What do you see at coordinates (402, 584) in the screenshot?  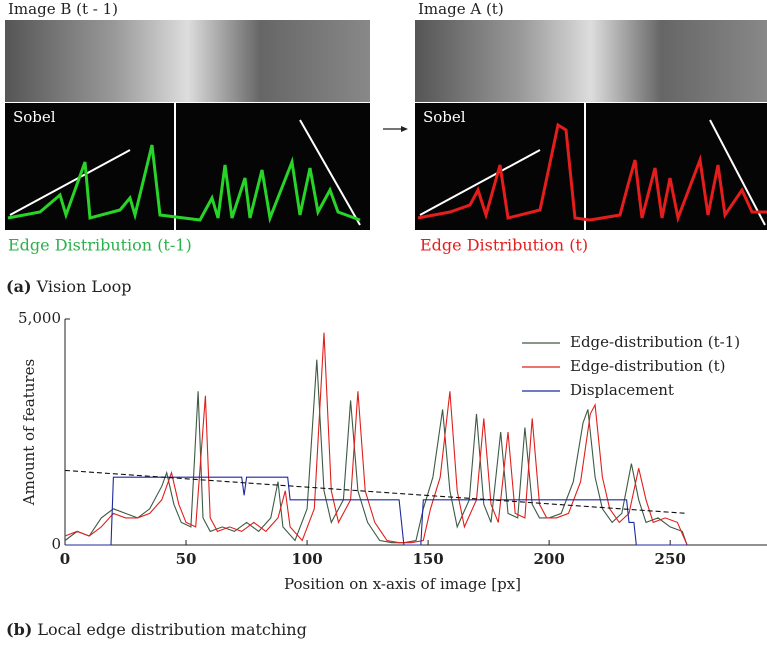 I see `x-axis-label: Position on x-axis of image [px]` at bounding box center [402, 584].